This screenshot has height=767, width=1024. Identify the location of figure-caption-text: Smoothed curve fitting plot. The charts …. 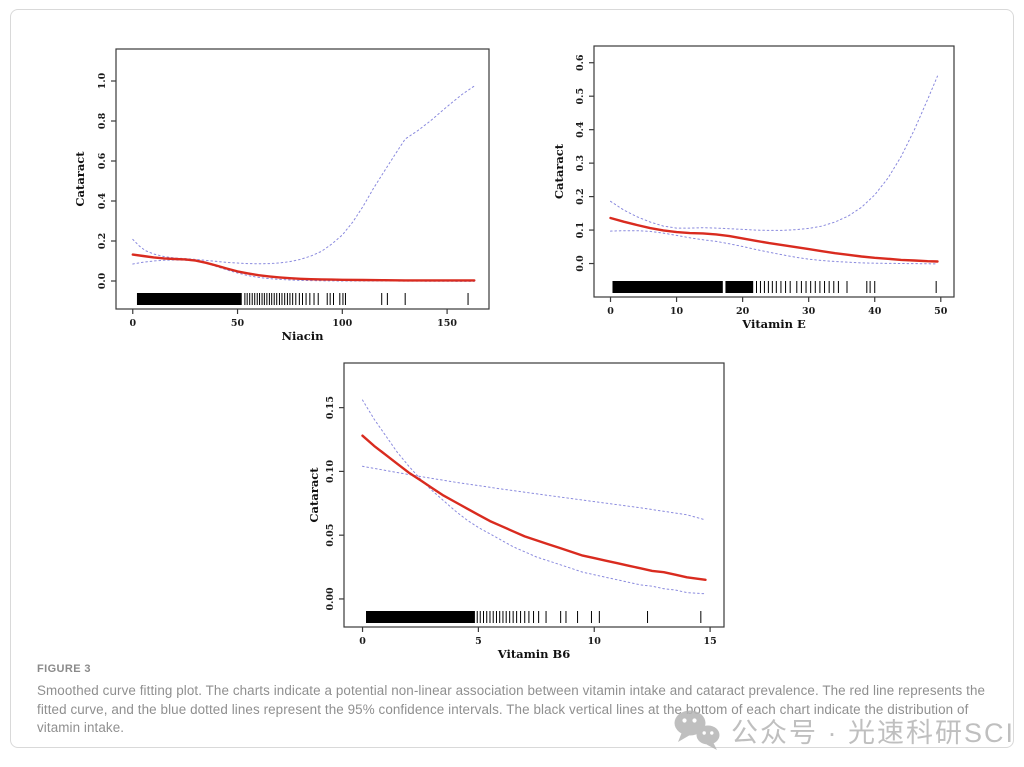
(511, 709).